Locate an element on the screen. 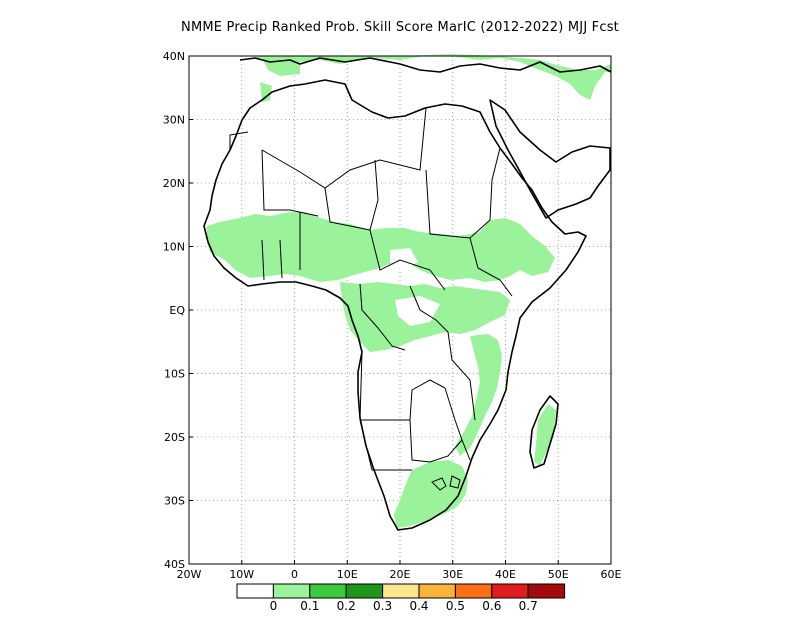 This screenshot has height=618, width=800. lat-tick-label: EQ is located at coordinates (177, 310).